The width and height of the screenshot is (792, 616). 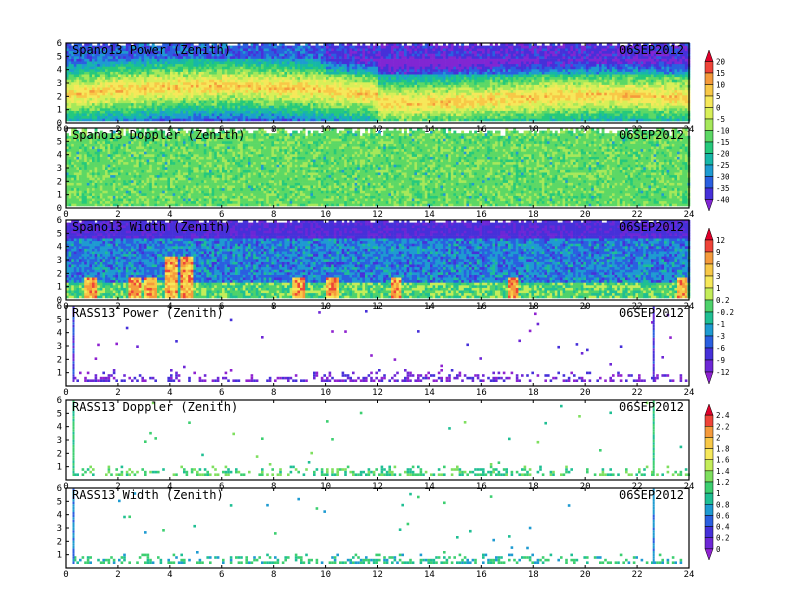 I want to click on x-tick-label: 14, so click(x=429, y=215).